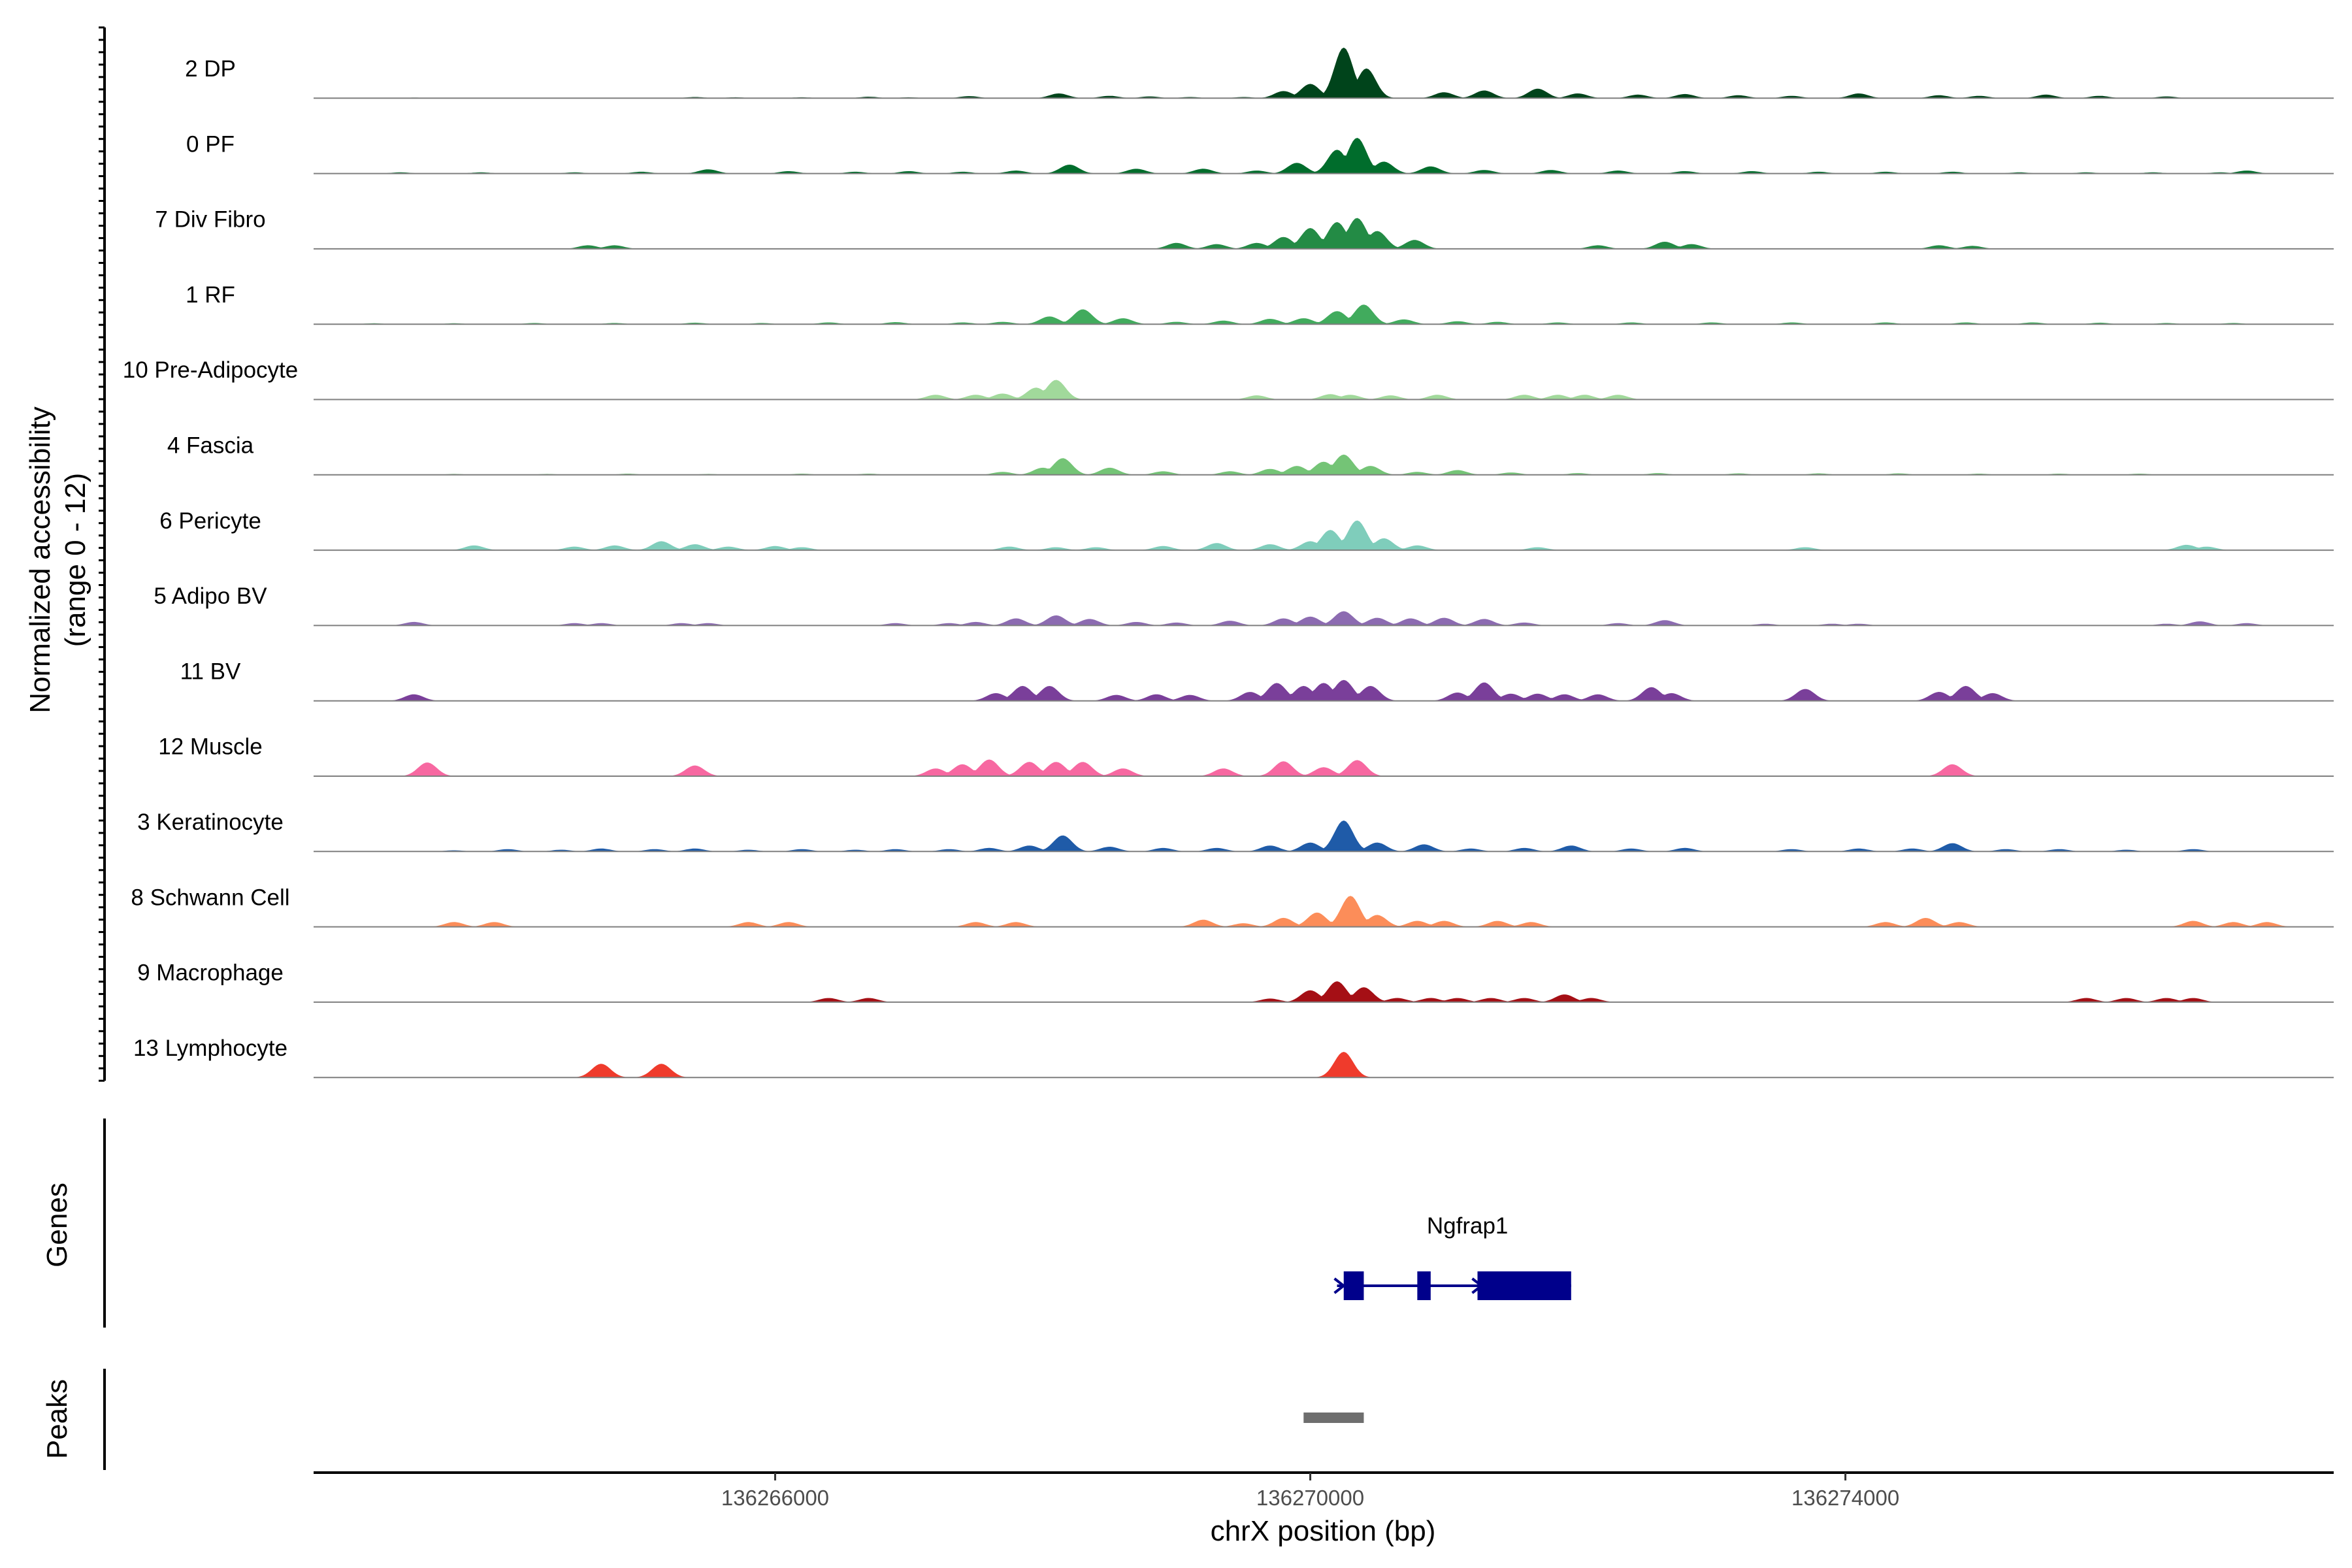 This screenshot has width=2352, height=1568. I want to click on track-label: 8 Schwann Cell, so click(210, 897).